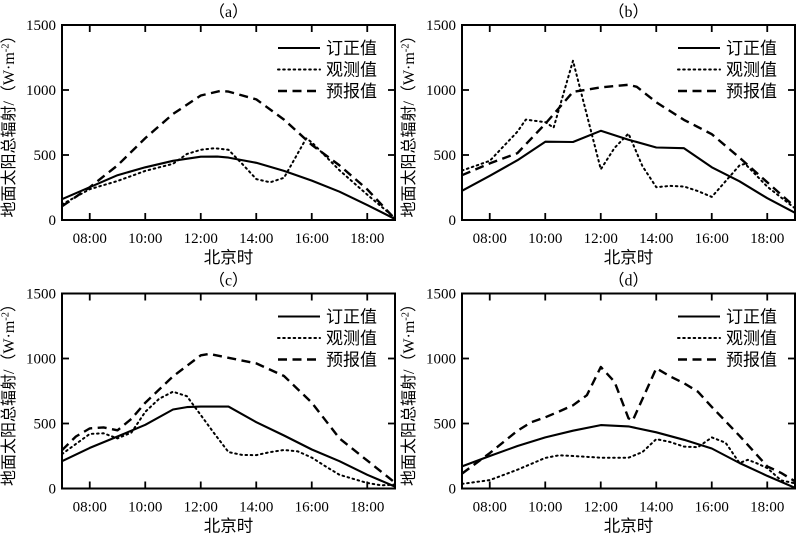  What do you see at coordinates (628, 281) in the screenshot?
I see `panel-title: （d）` at bounding box center [628, 281].